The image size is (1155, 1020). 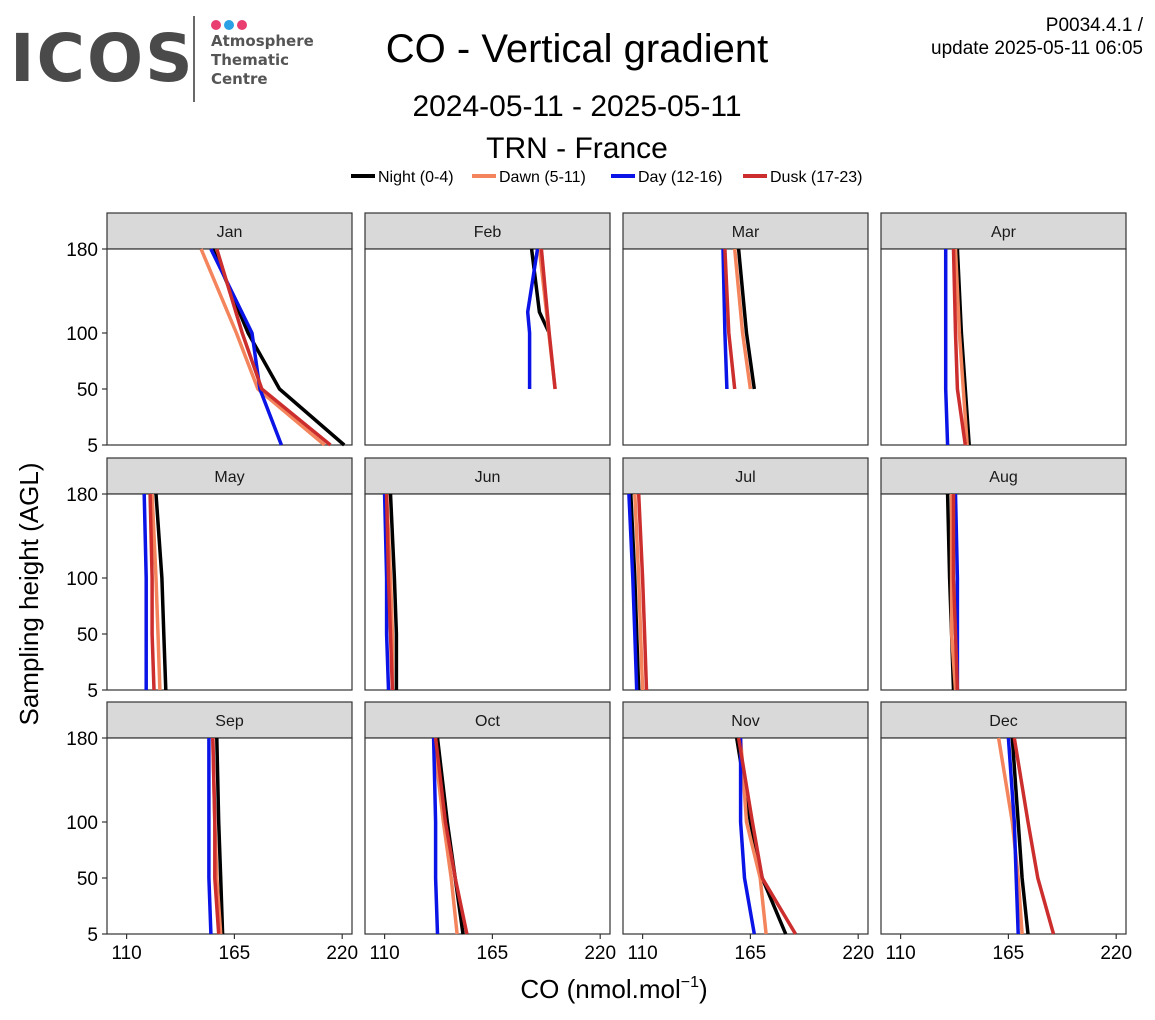 What do you see at coordinates (487, 592) in the screenshot?
I see `panel-frame-jun` at bounding box center [487, 592].